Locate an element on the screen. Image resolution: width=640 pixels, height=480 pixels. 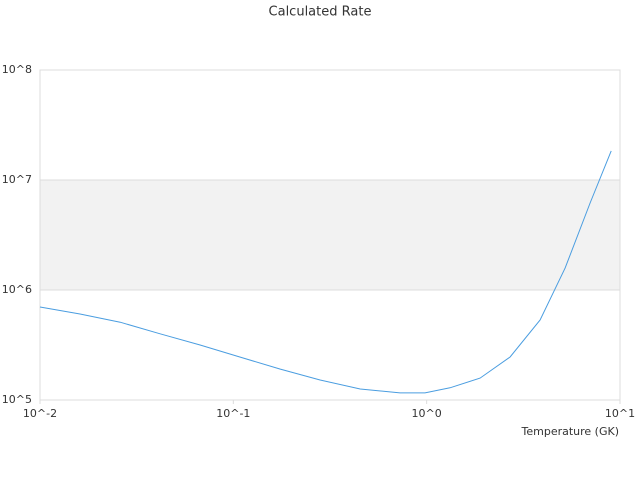
x-tick-label: 10^-1 is located at coordinates (233, 413).